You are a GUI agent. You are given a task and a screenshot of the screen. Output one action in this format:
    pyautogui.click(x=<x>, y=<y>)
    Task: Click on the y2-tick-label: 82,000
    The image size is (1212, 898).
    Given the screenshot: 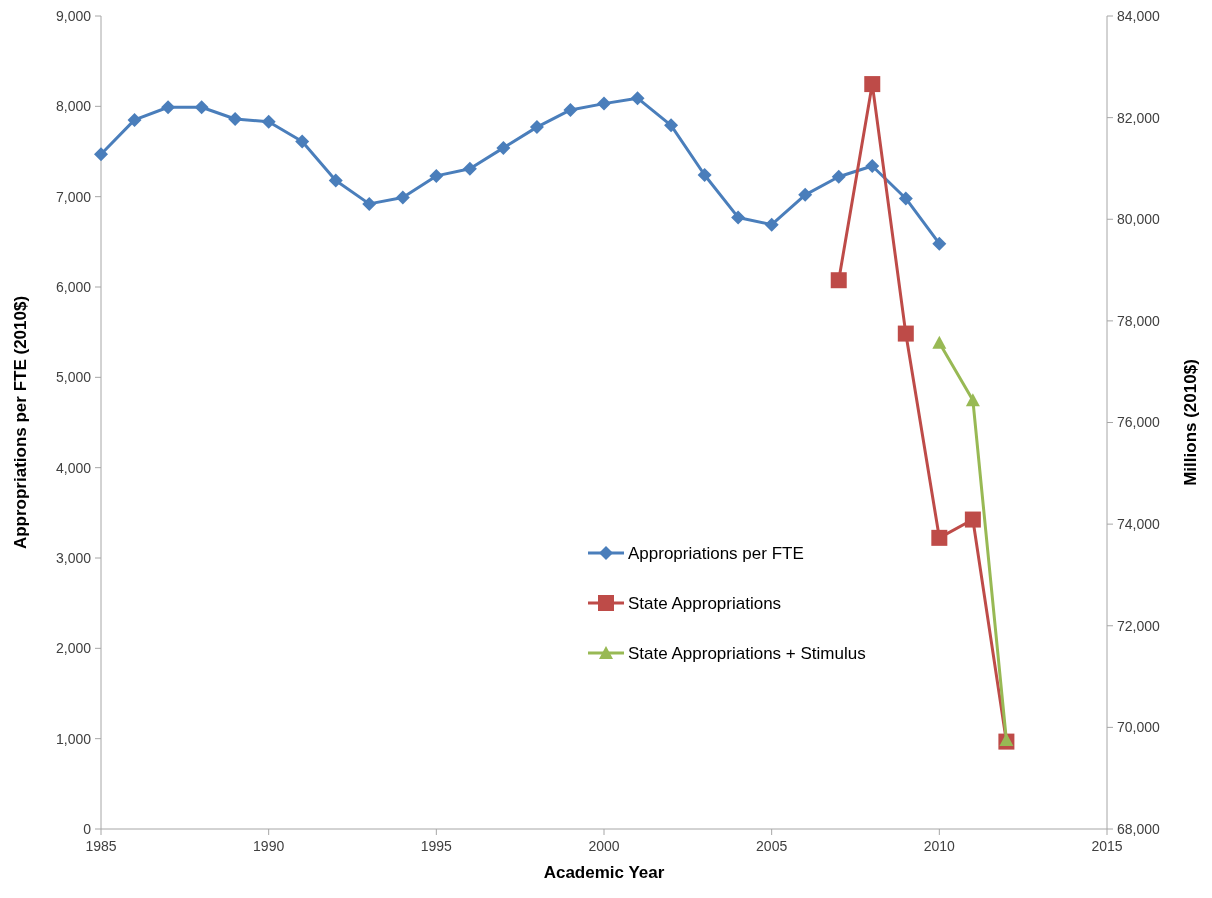 What is the action you would take?
    pyautogui.click(x=1139, y=117)
    